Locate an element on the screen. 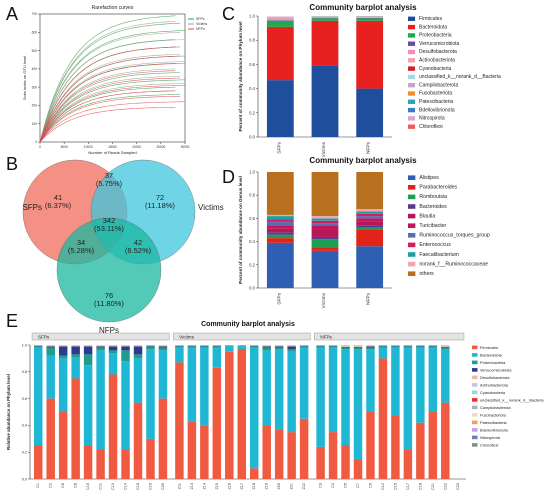 The height and width of the screenshot is (503, 550). sample-label: C10 is located at coordinates (88, 486).